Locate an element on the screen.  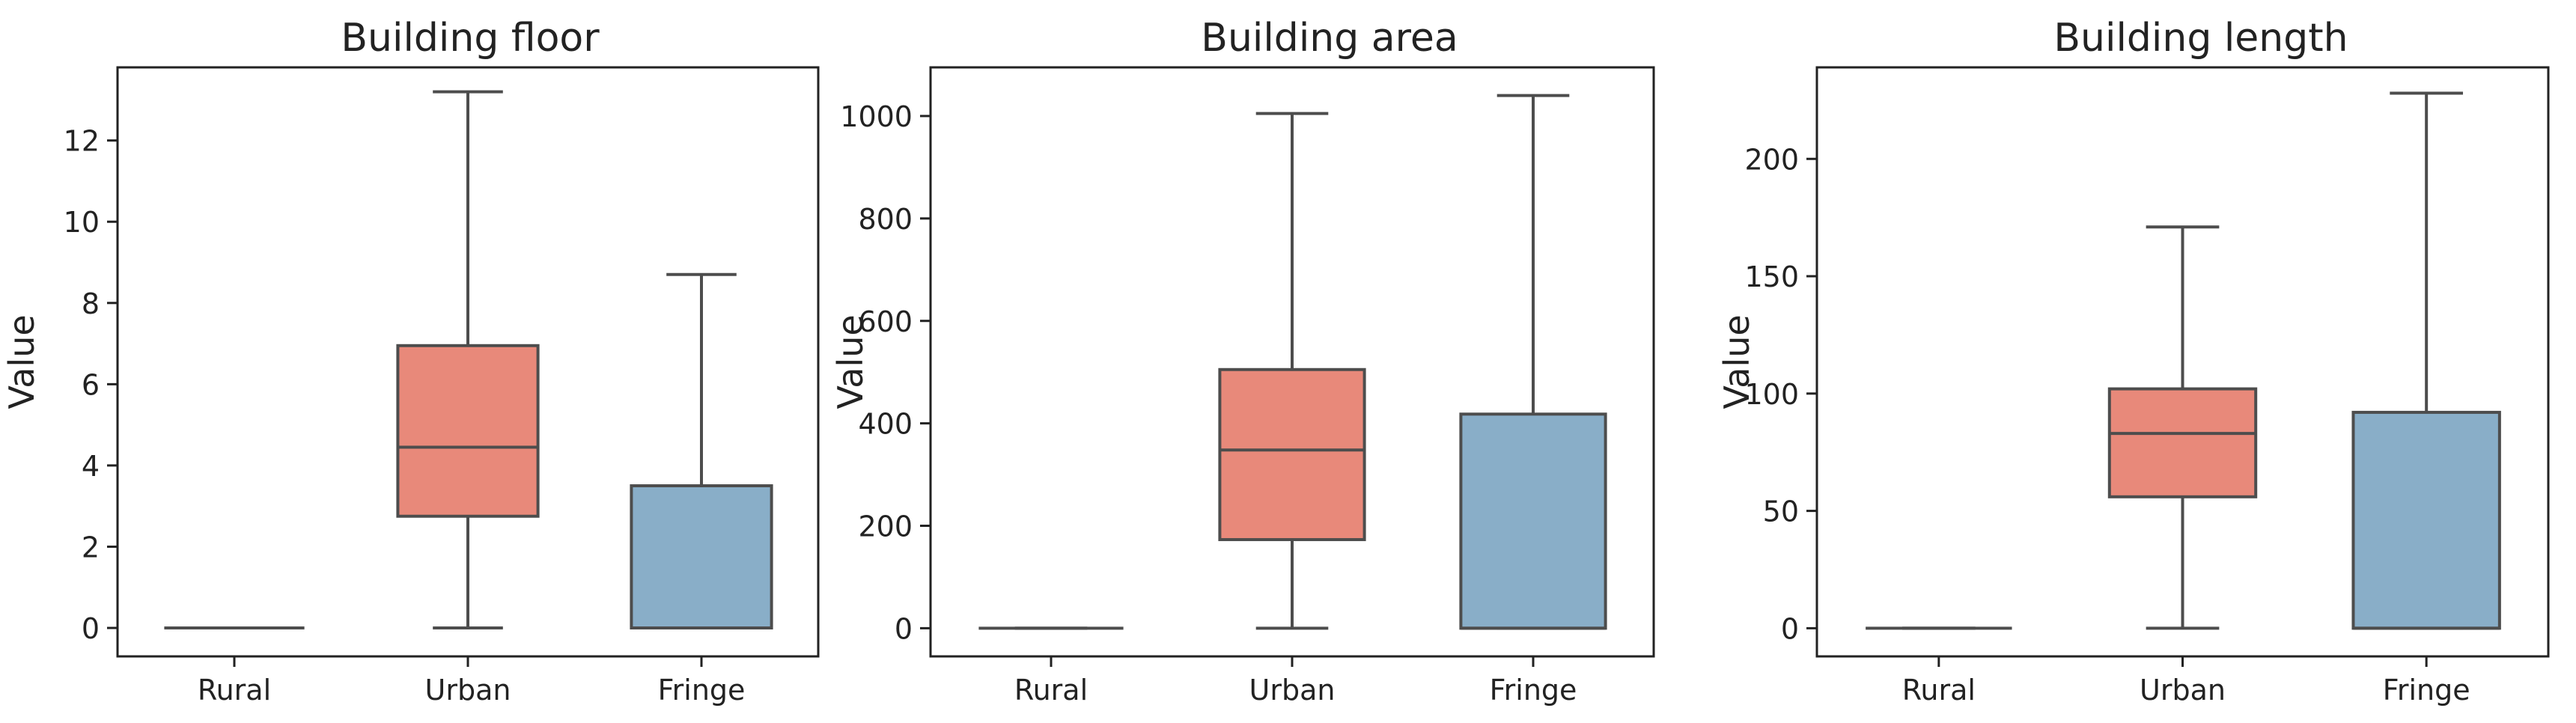
subplot-title: Building area is located at coordinates (1329, 38).